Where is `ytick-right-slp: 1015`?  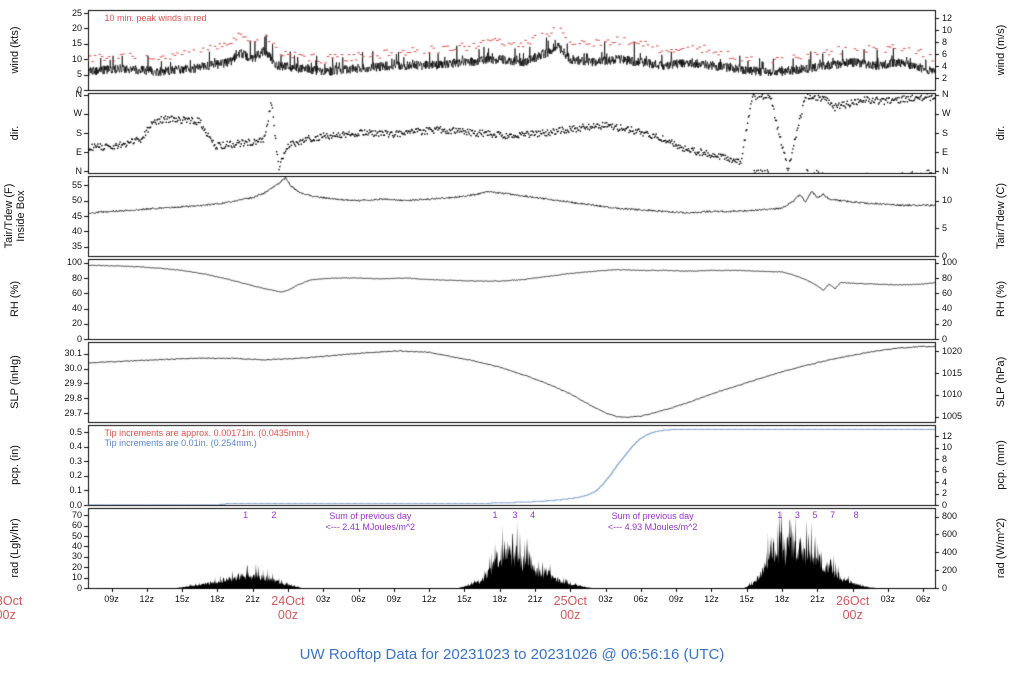 ytick-right-slp: 1015 is located at coordinates (952, 372).